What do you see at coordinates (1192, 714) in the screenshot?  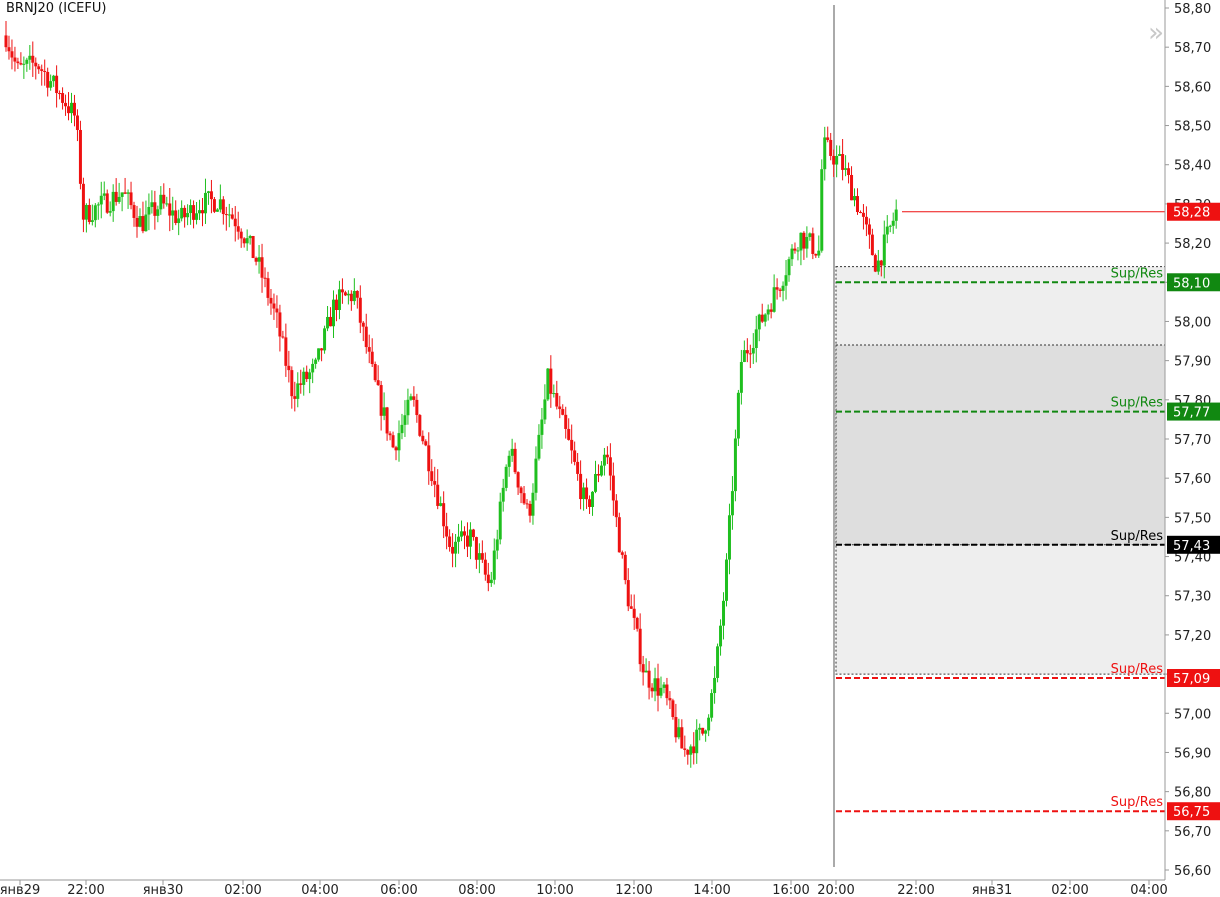 I see `y-tick-label: 57,00` at bounding box center [1192, 714].